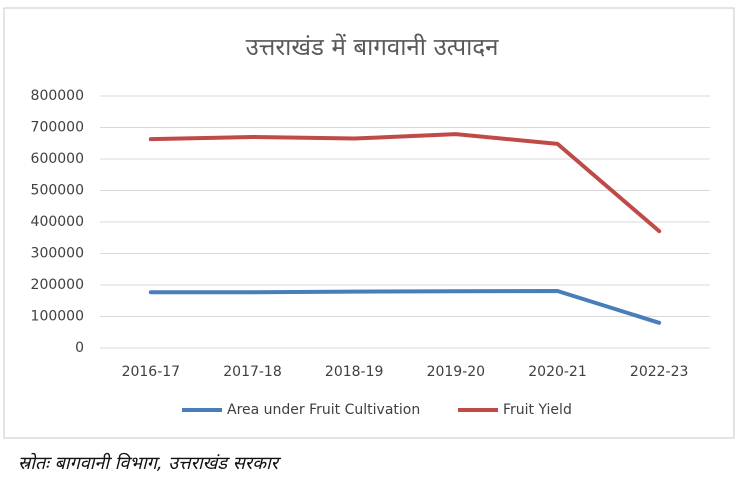 This screenshot has height=482, width=750. Describe the element at coordinates (373, 47) in the screenshot. I see `chart-title: उत्तराखंड में बागवानी उत्पादन` at that location.